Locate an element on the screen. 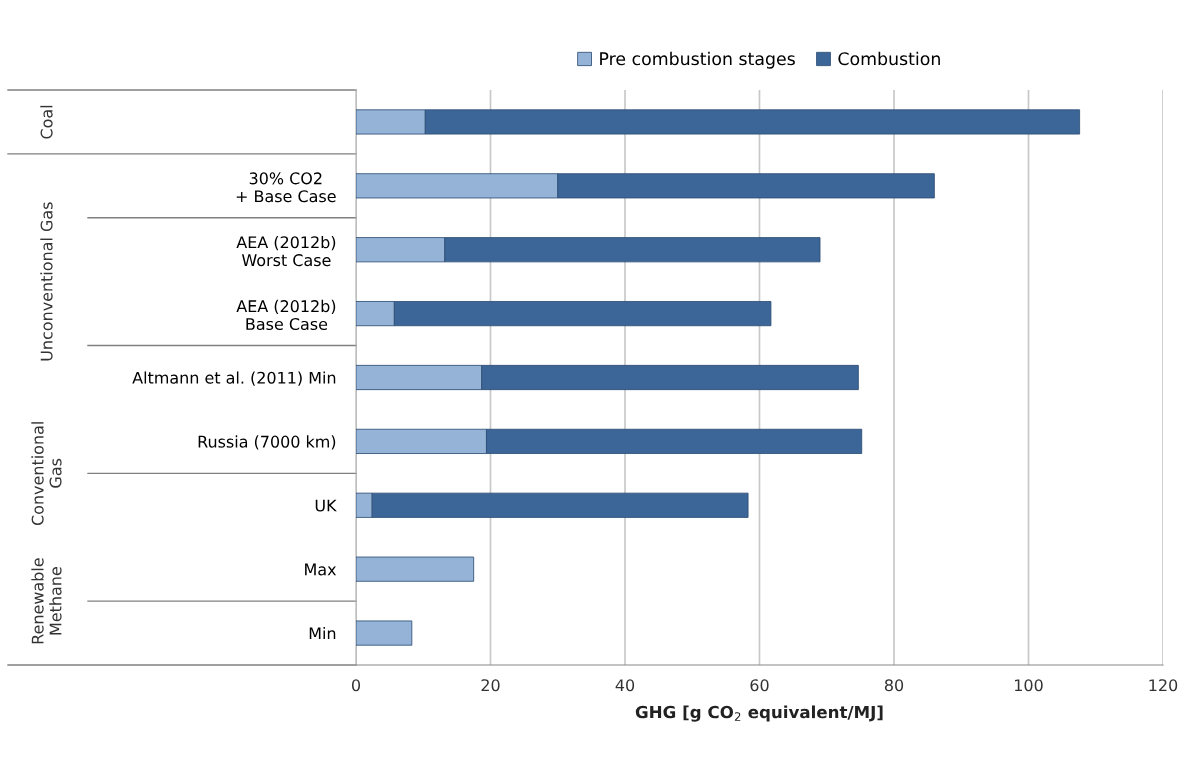  x-axis-title: GHG [g CO$_{2}$ equivalent/MJ] is located at coordinates (759, 713).